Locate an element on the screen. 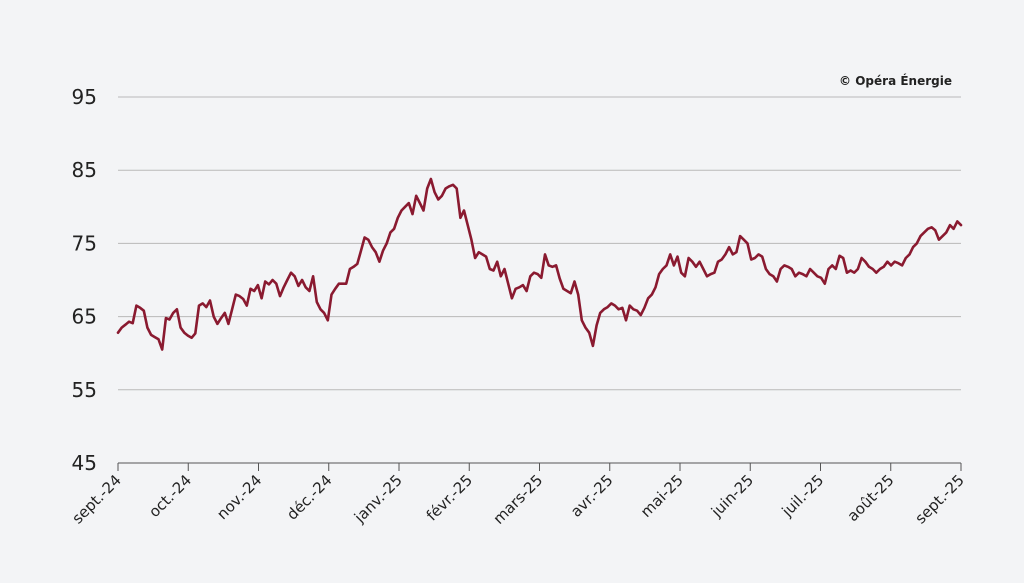 The width and height of the screenshot is (1024, 583). y-tick-label: 55 is located at coordinates (84, 390).